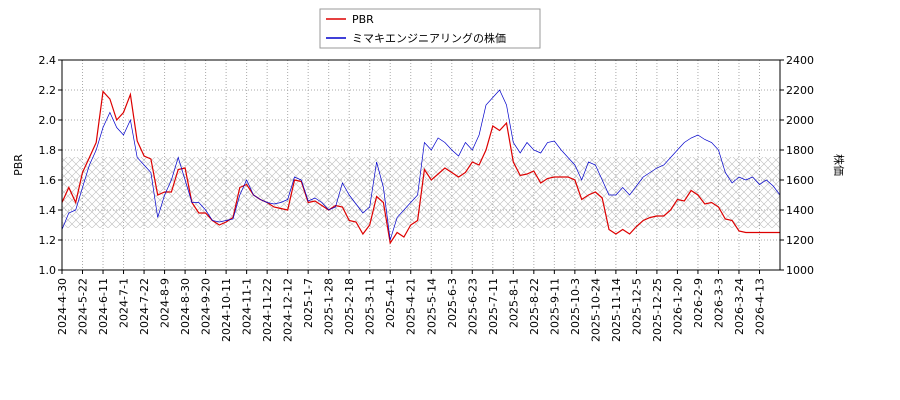 The height and width of the screenshot is (400, 900). What do you see at coordinates (636, 306) in the screenshot?
I see `x-tick-label: 2025-12-5` at bounding box center [636, 306].